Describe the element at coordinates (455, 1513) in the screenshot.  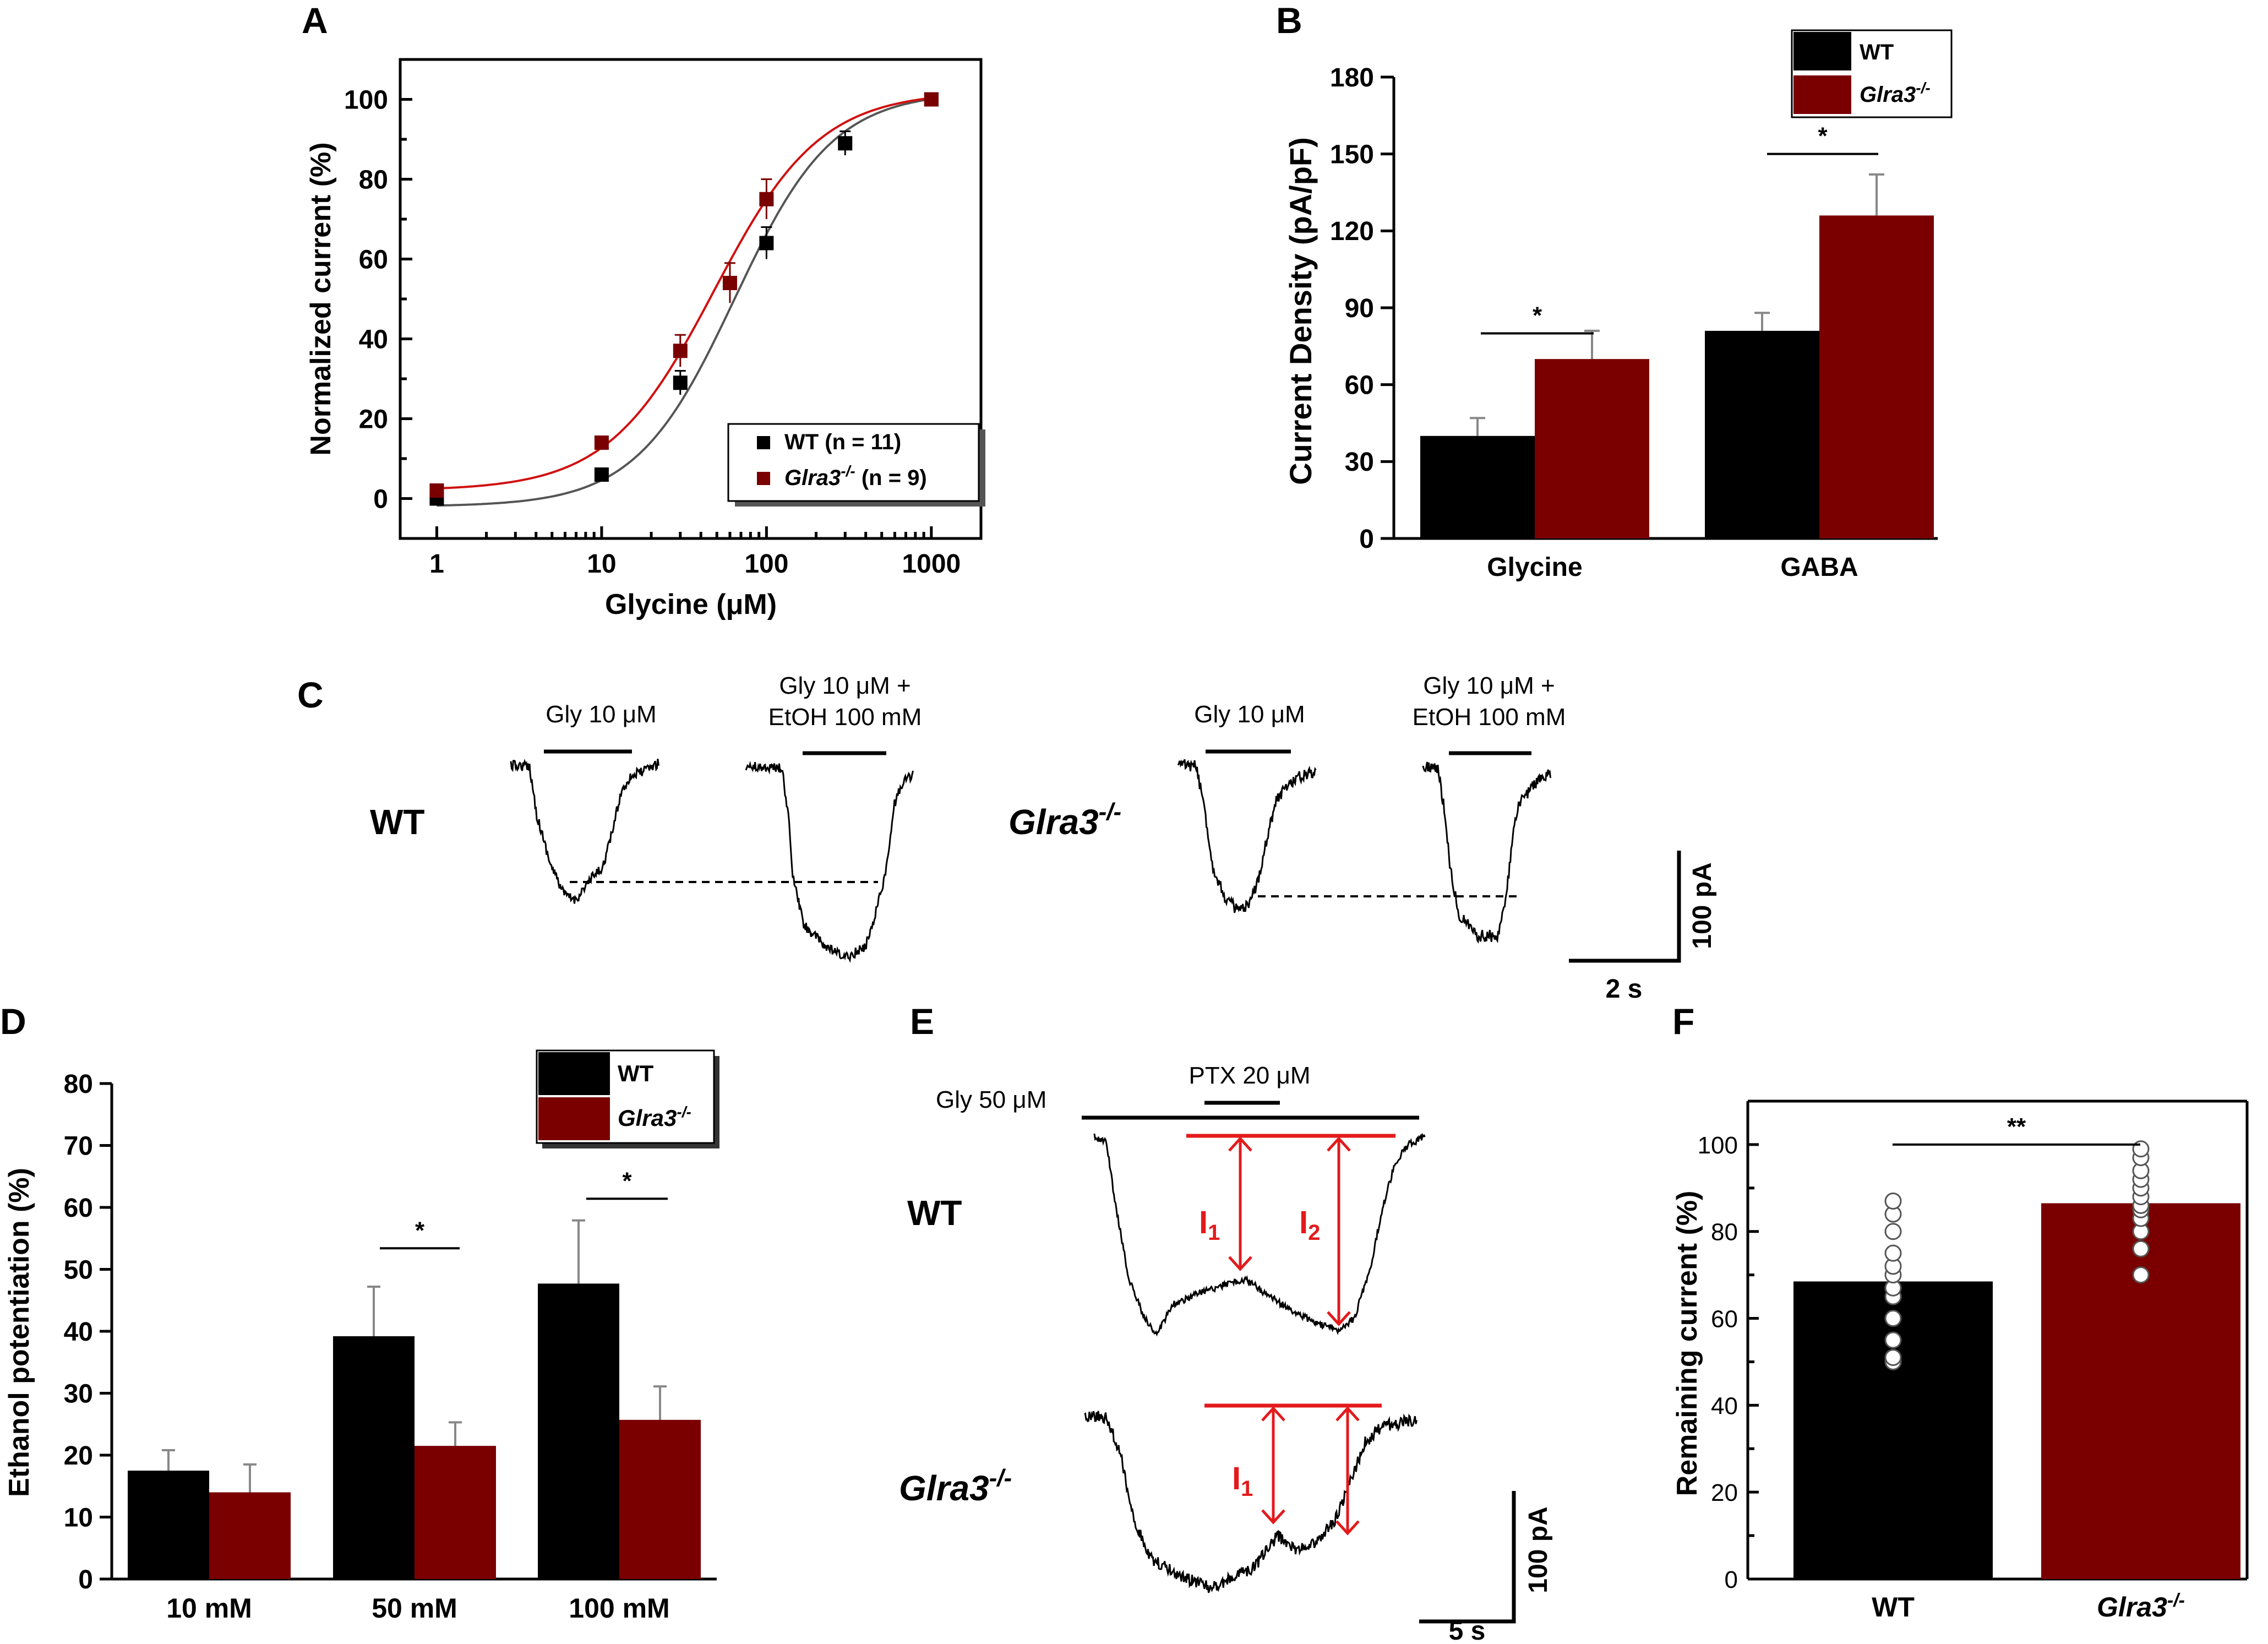
I see `bar-glra3-50mm` at that location.